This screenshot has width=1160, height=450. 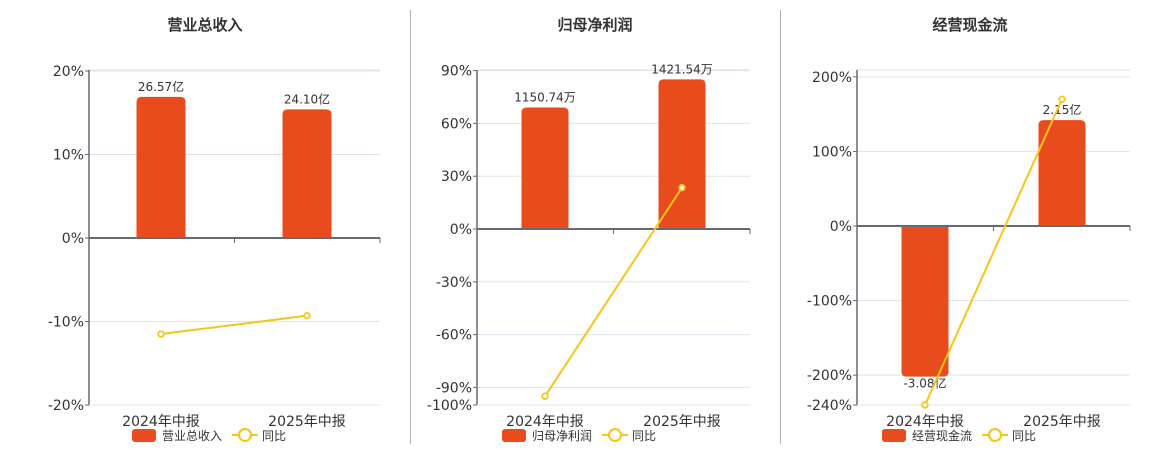 What do you see at coordinates (942, 435) in the screenshot?
I see `bar-legend-label: 经营现金流` at bounding box center [942, 435].